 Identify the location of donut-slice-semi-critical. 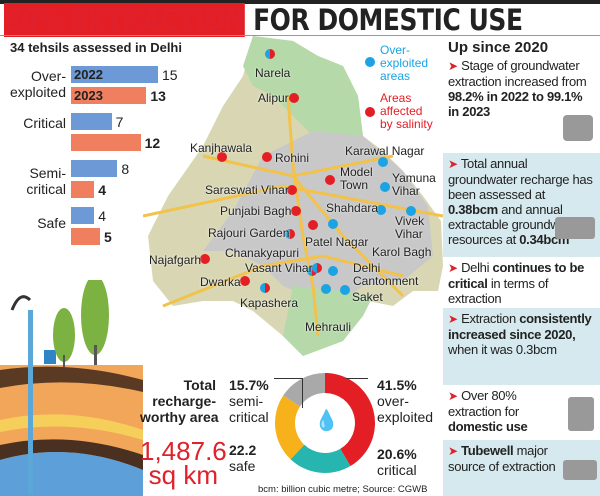
(304, 390).